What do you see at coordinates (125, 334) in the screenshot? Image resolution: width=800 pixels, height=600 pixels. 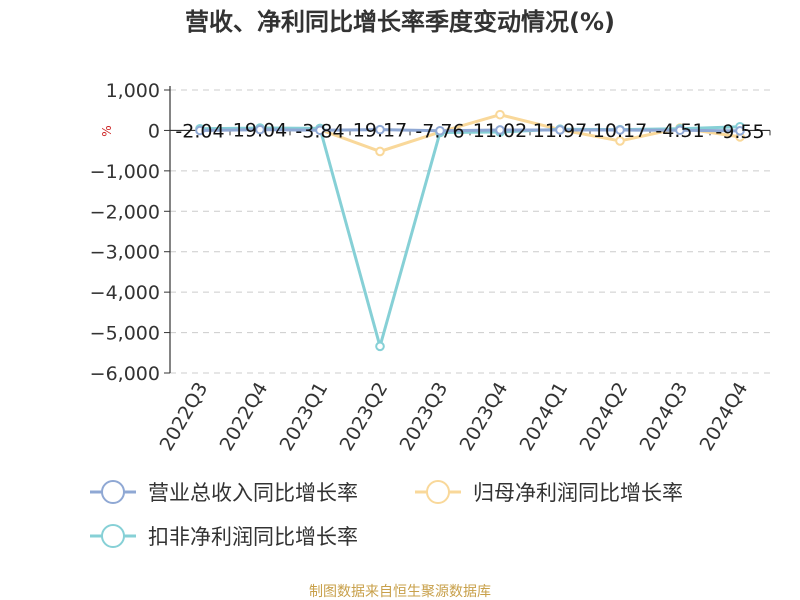 I see `y-tick-label: −5,000` at bounding box center [125, 334].